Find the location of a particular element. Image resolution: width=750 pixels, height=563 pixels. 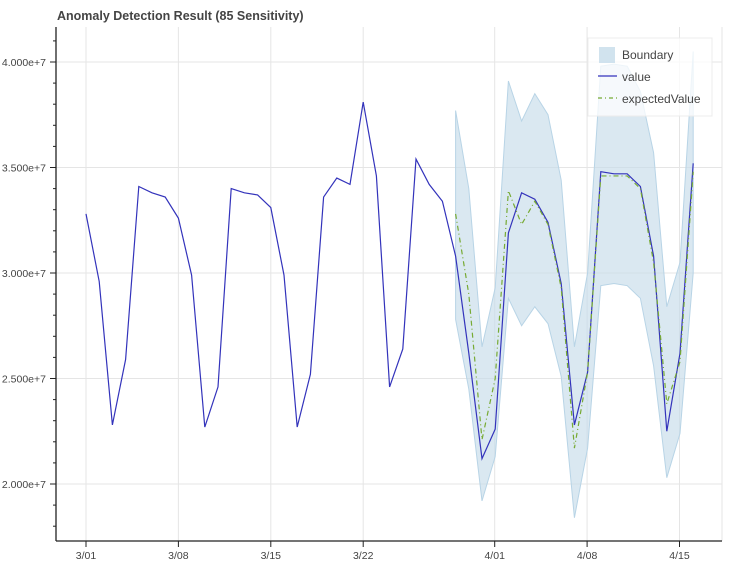

x-tick-label: 4/01 is located at coordinates (494, 556).